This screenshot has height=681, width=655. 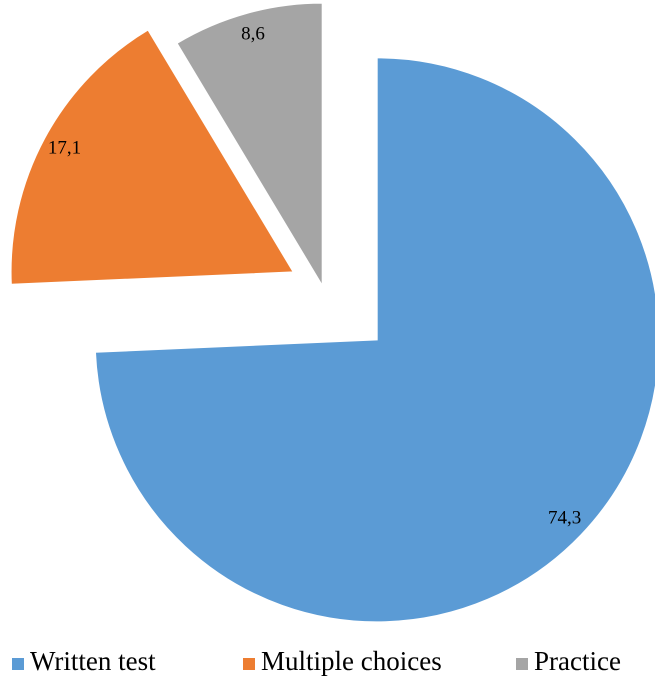 I want to click on legend-label: Practice, so click(x=577, y=661).